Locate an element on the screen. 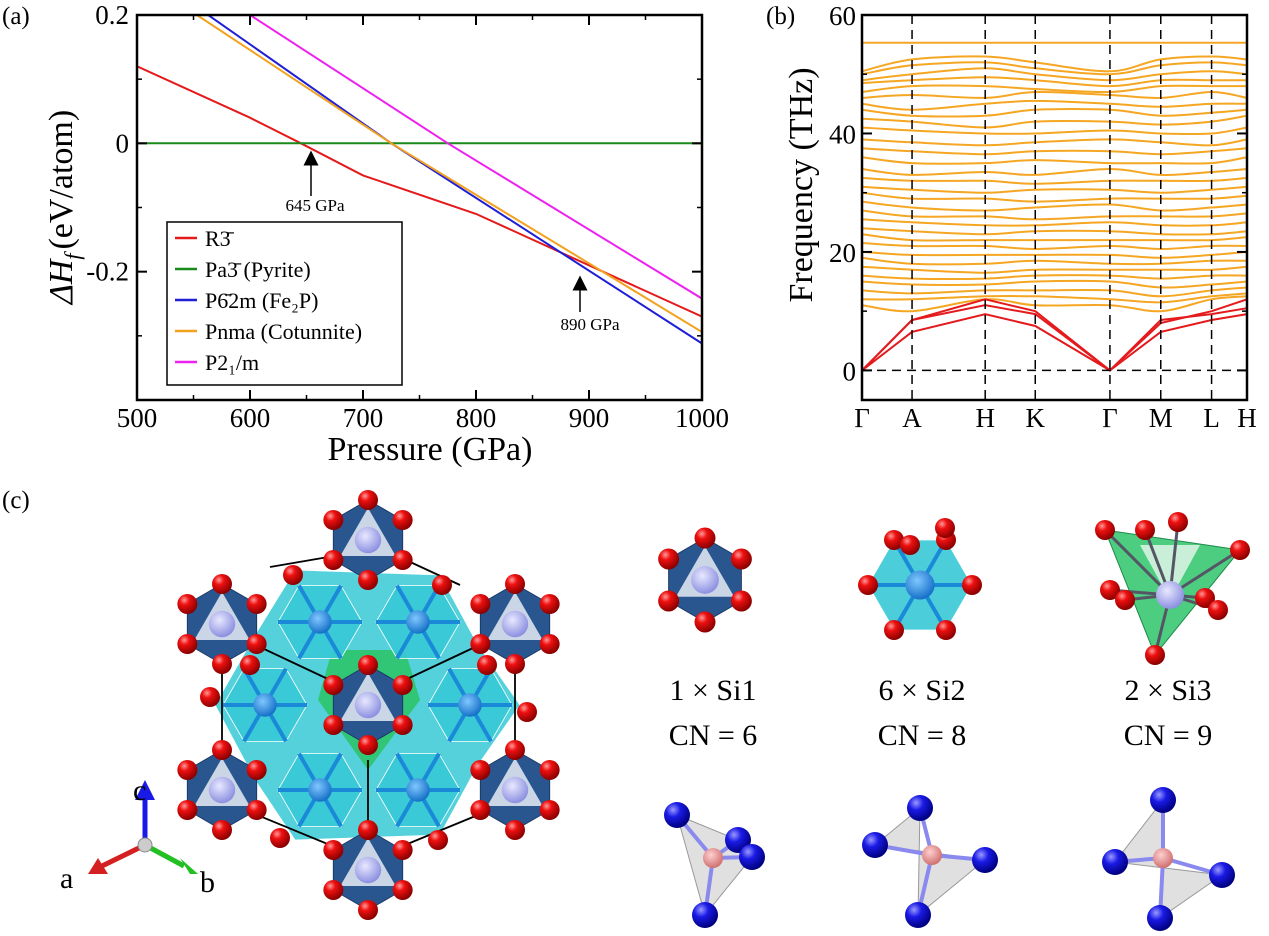 The width and height of the screenshot is (1269, 936). x-tick-label: 800 is located at coordinates (476, 418).